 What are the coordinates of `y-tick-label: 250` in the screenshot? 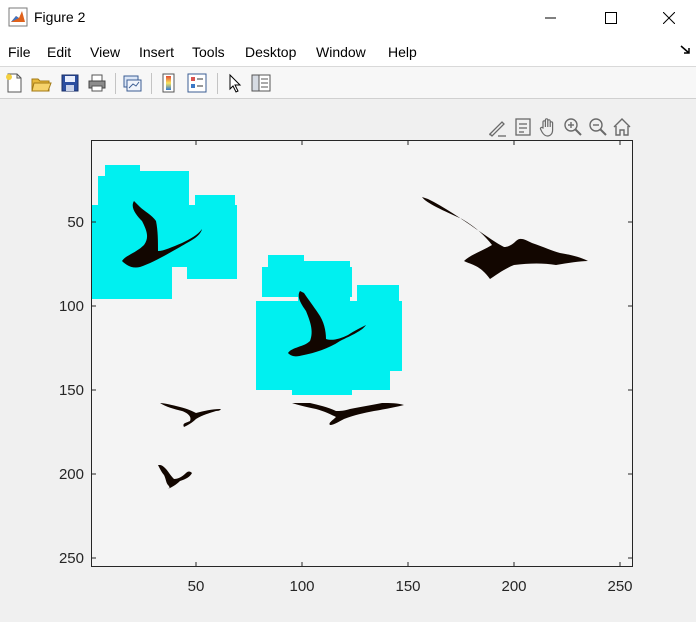 It's located at (71, 558).